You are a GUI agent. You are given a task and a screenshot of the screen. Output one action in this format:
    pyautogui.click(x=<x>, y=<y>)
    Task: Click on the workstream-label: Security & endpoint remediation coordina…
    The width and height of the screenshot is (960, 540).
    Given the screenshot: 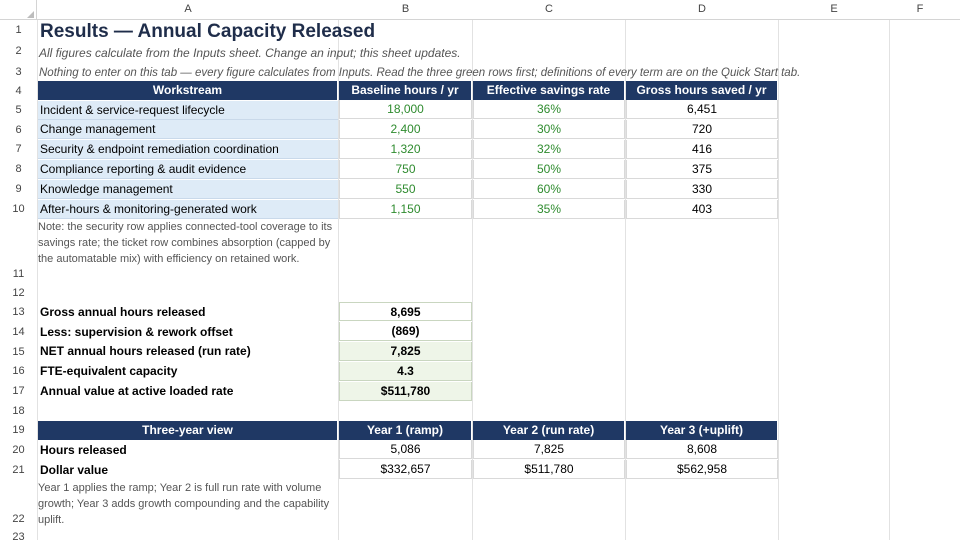 What is the action you would take?
    pyautogui.click(x=188, y=149)
    